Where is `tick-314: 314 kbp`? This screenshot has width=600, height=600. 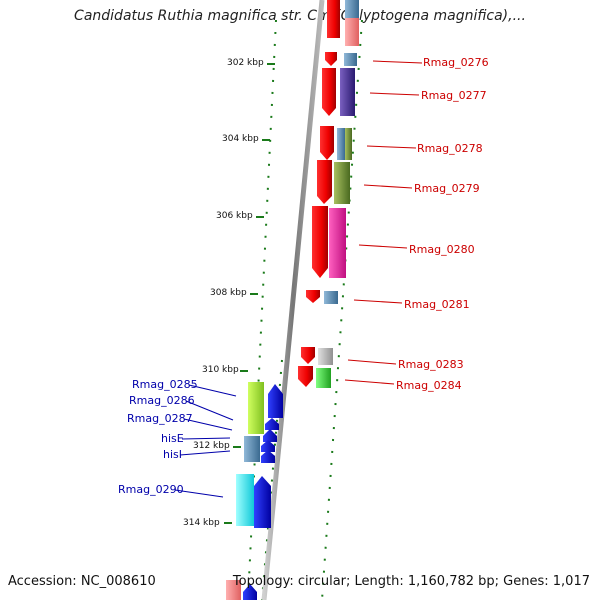
tick-314: 314 kbp is located at coordinates (207, 523).